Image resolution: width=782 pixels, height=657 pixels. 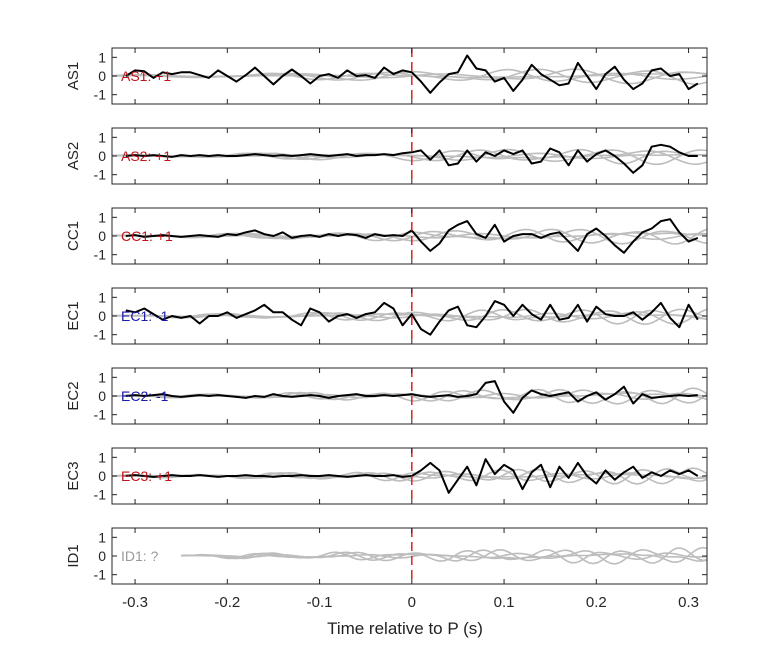 I want to click on x-axis-label: Time relative to P (s), so click(x=405, y=628).